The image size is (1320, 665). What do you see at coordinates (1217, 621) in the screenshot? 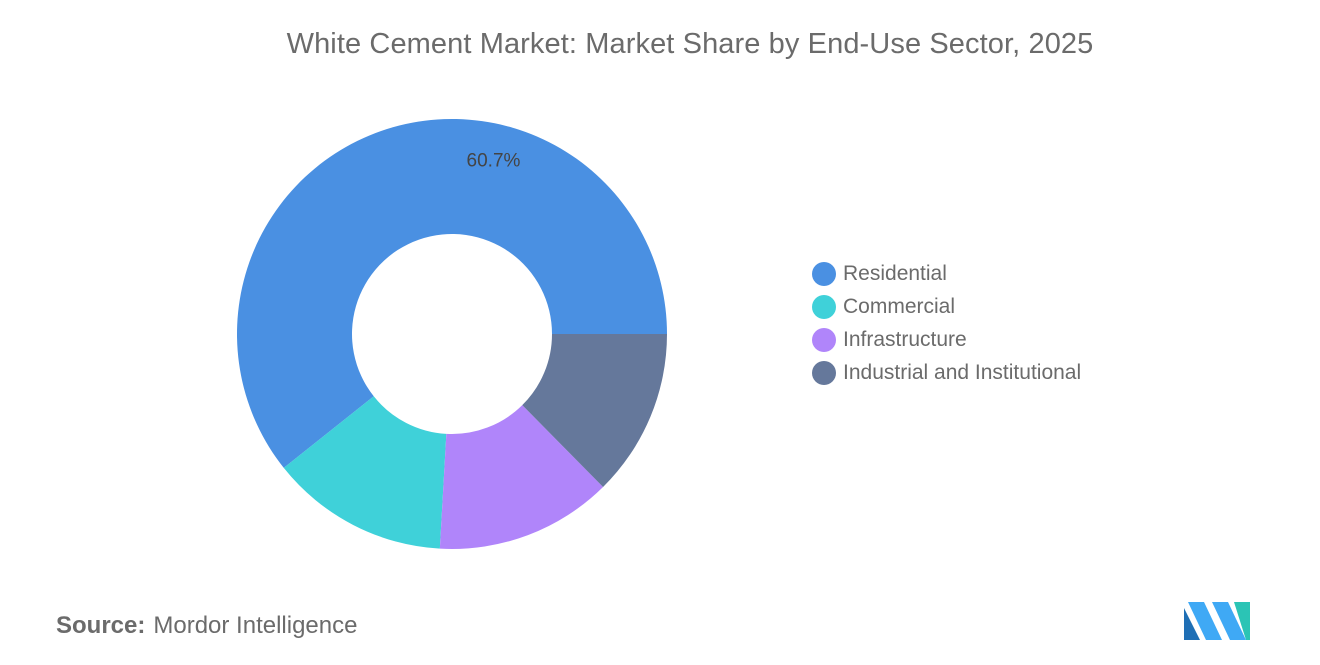
I see `mordor-intelligence-logo-icon` at bounding box center [1217, 621].